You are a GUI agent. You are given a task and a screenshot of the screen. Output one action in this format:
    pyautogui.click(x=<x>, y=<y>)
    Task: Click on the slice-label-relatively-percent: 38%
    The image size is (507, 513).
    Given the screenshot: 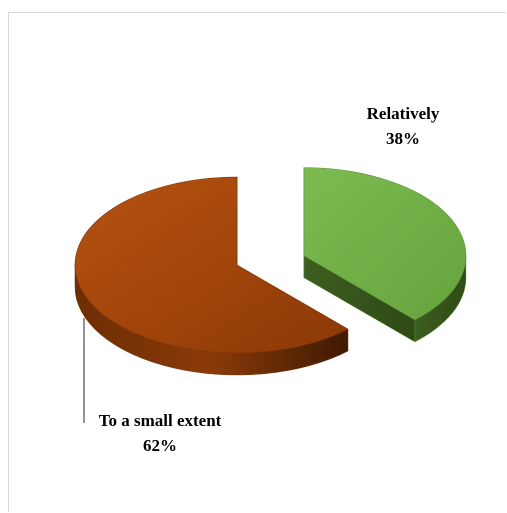 What is the action you would take?
    pyautogui.click(x=403, y=138)
    